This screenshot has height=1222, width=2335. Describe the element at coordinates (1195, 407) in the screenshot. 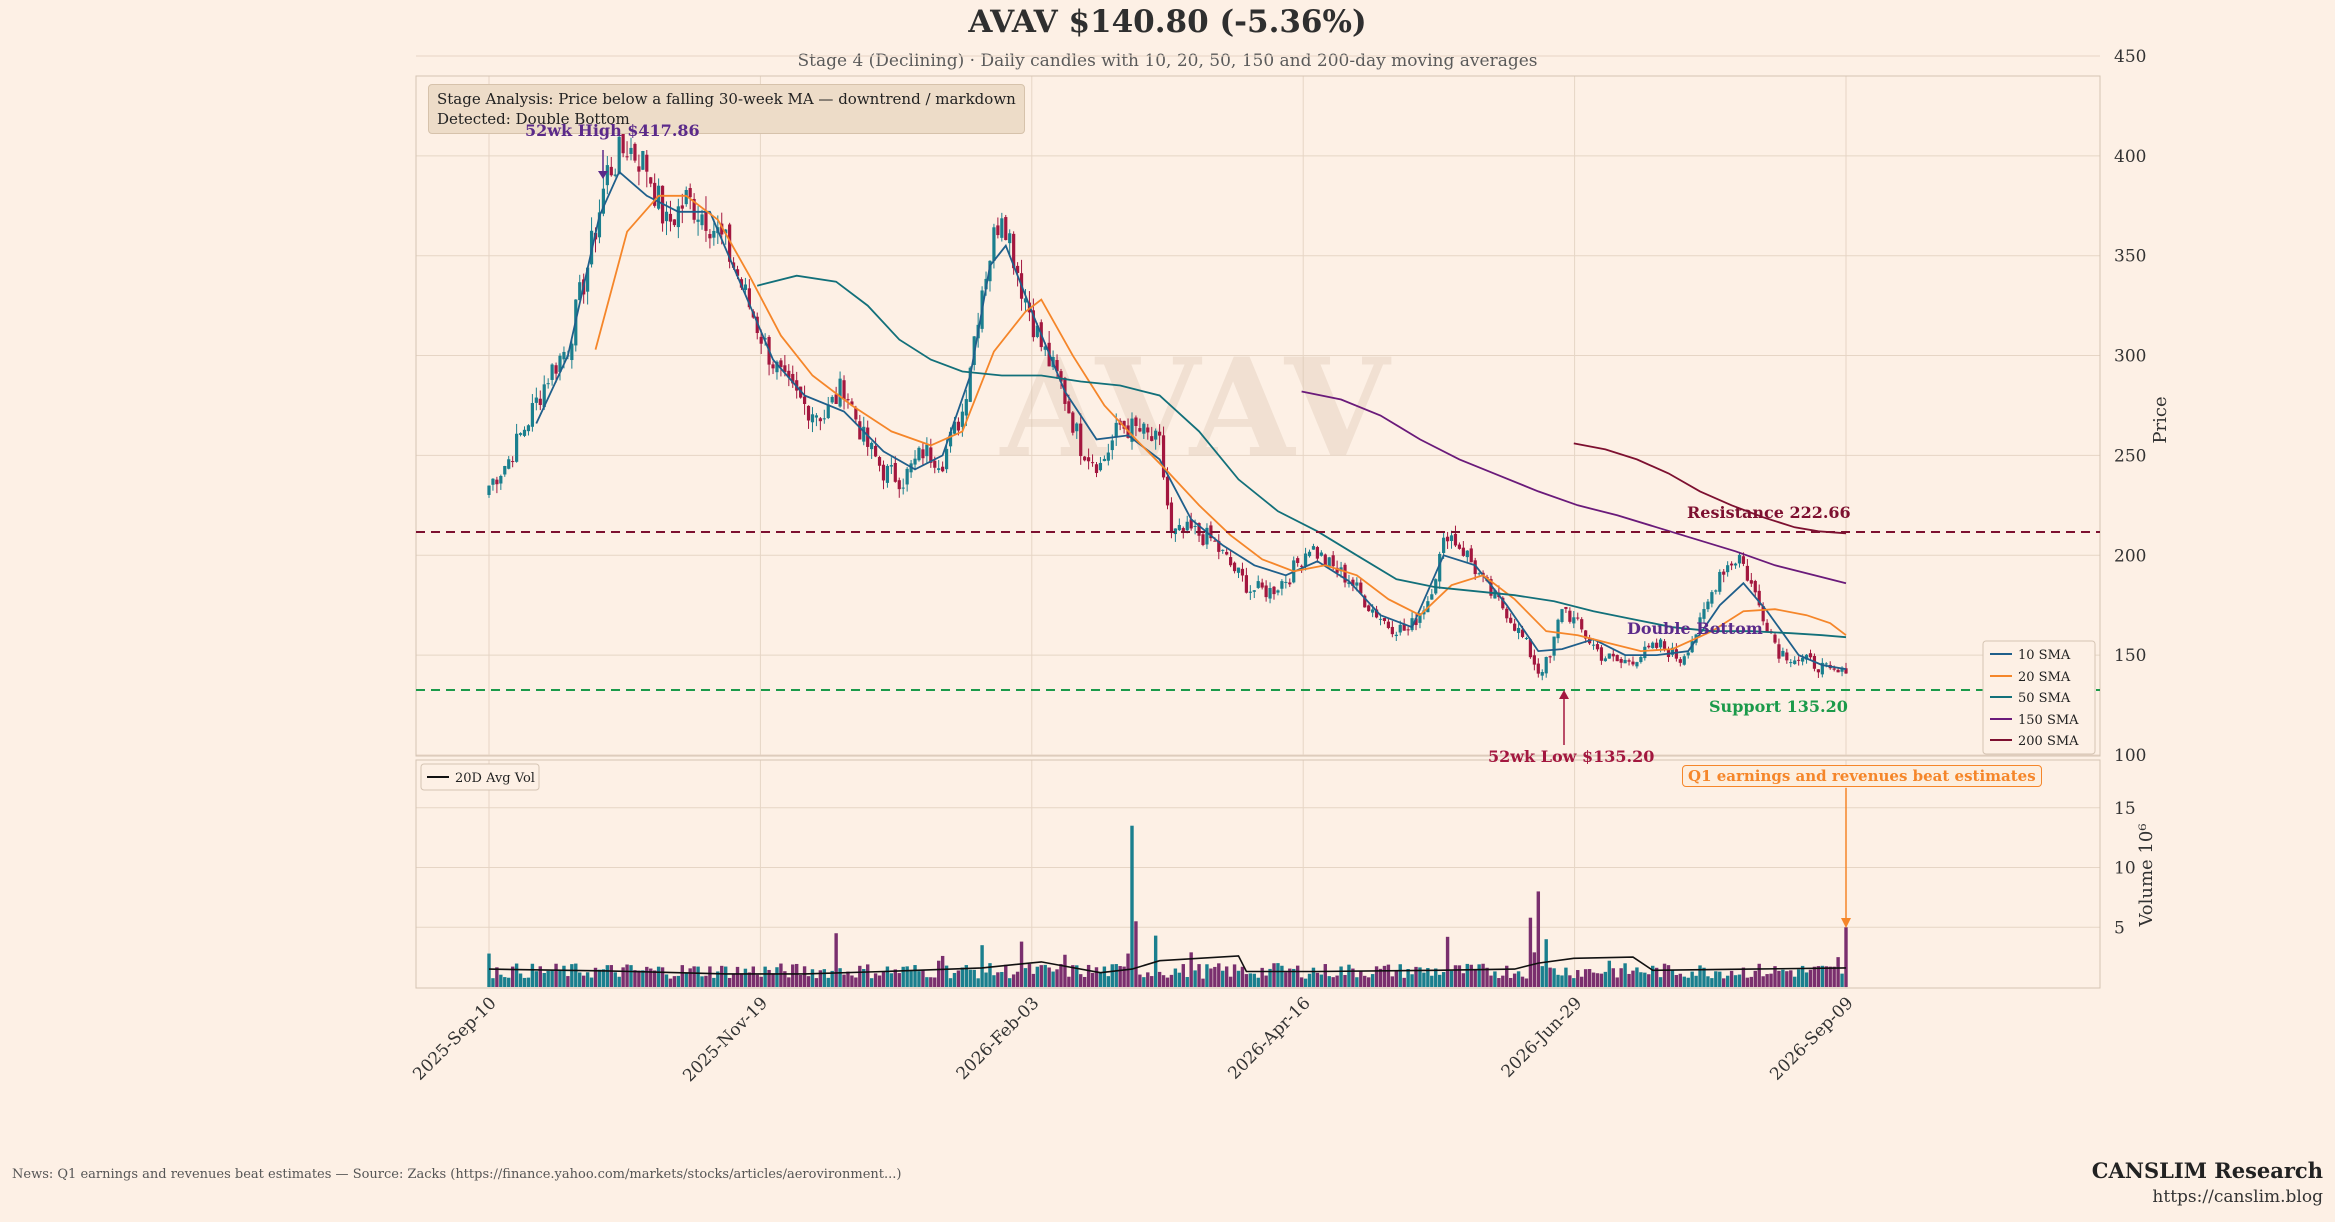

I see `watermark: AVAV` at that location.